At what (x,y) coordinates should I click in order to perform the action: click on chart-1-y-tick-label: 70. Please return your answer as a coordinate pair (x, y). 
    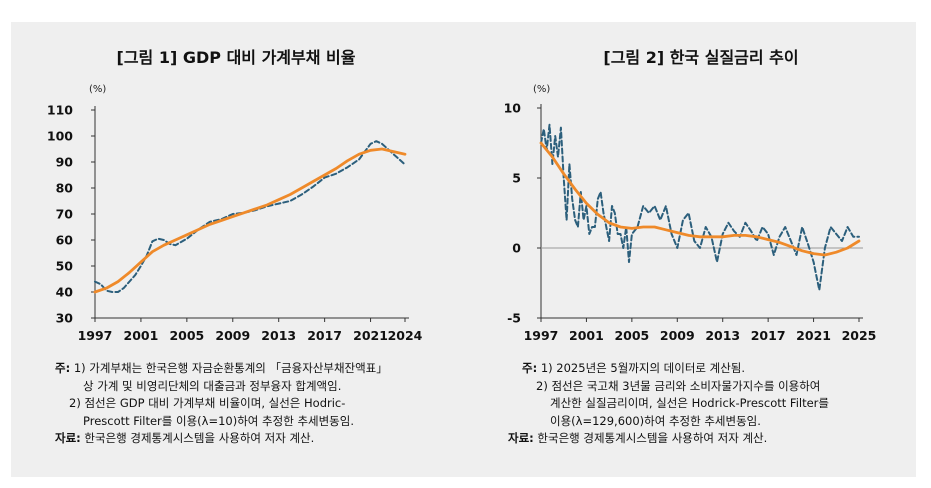
    Looking at the image, I should click on (65, 214).